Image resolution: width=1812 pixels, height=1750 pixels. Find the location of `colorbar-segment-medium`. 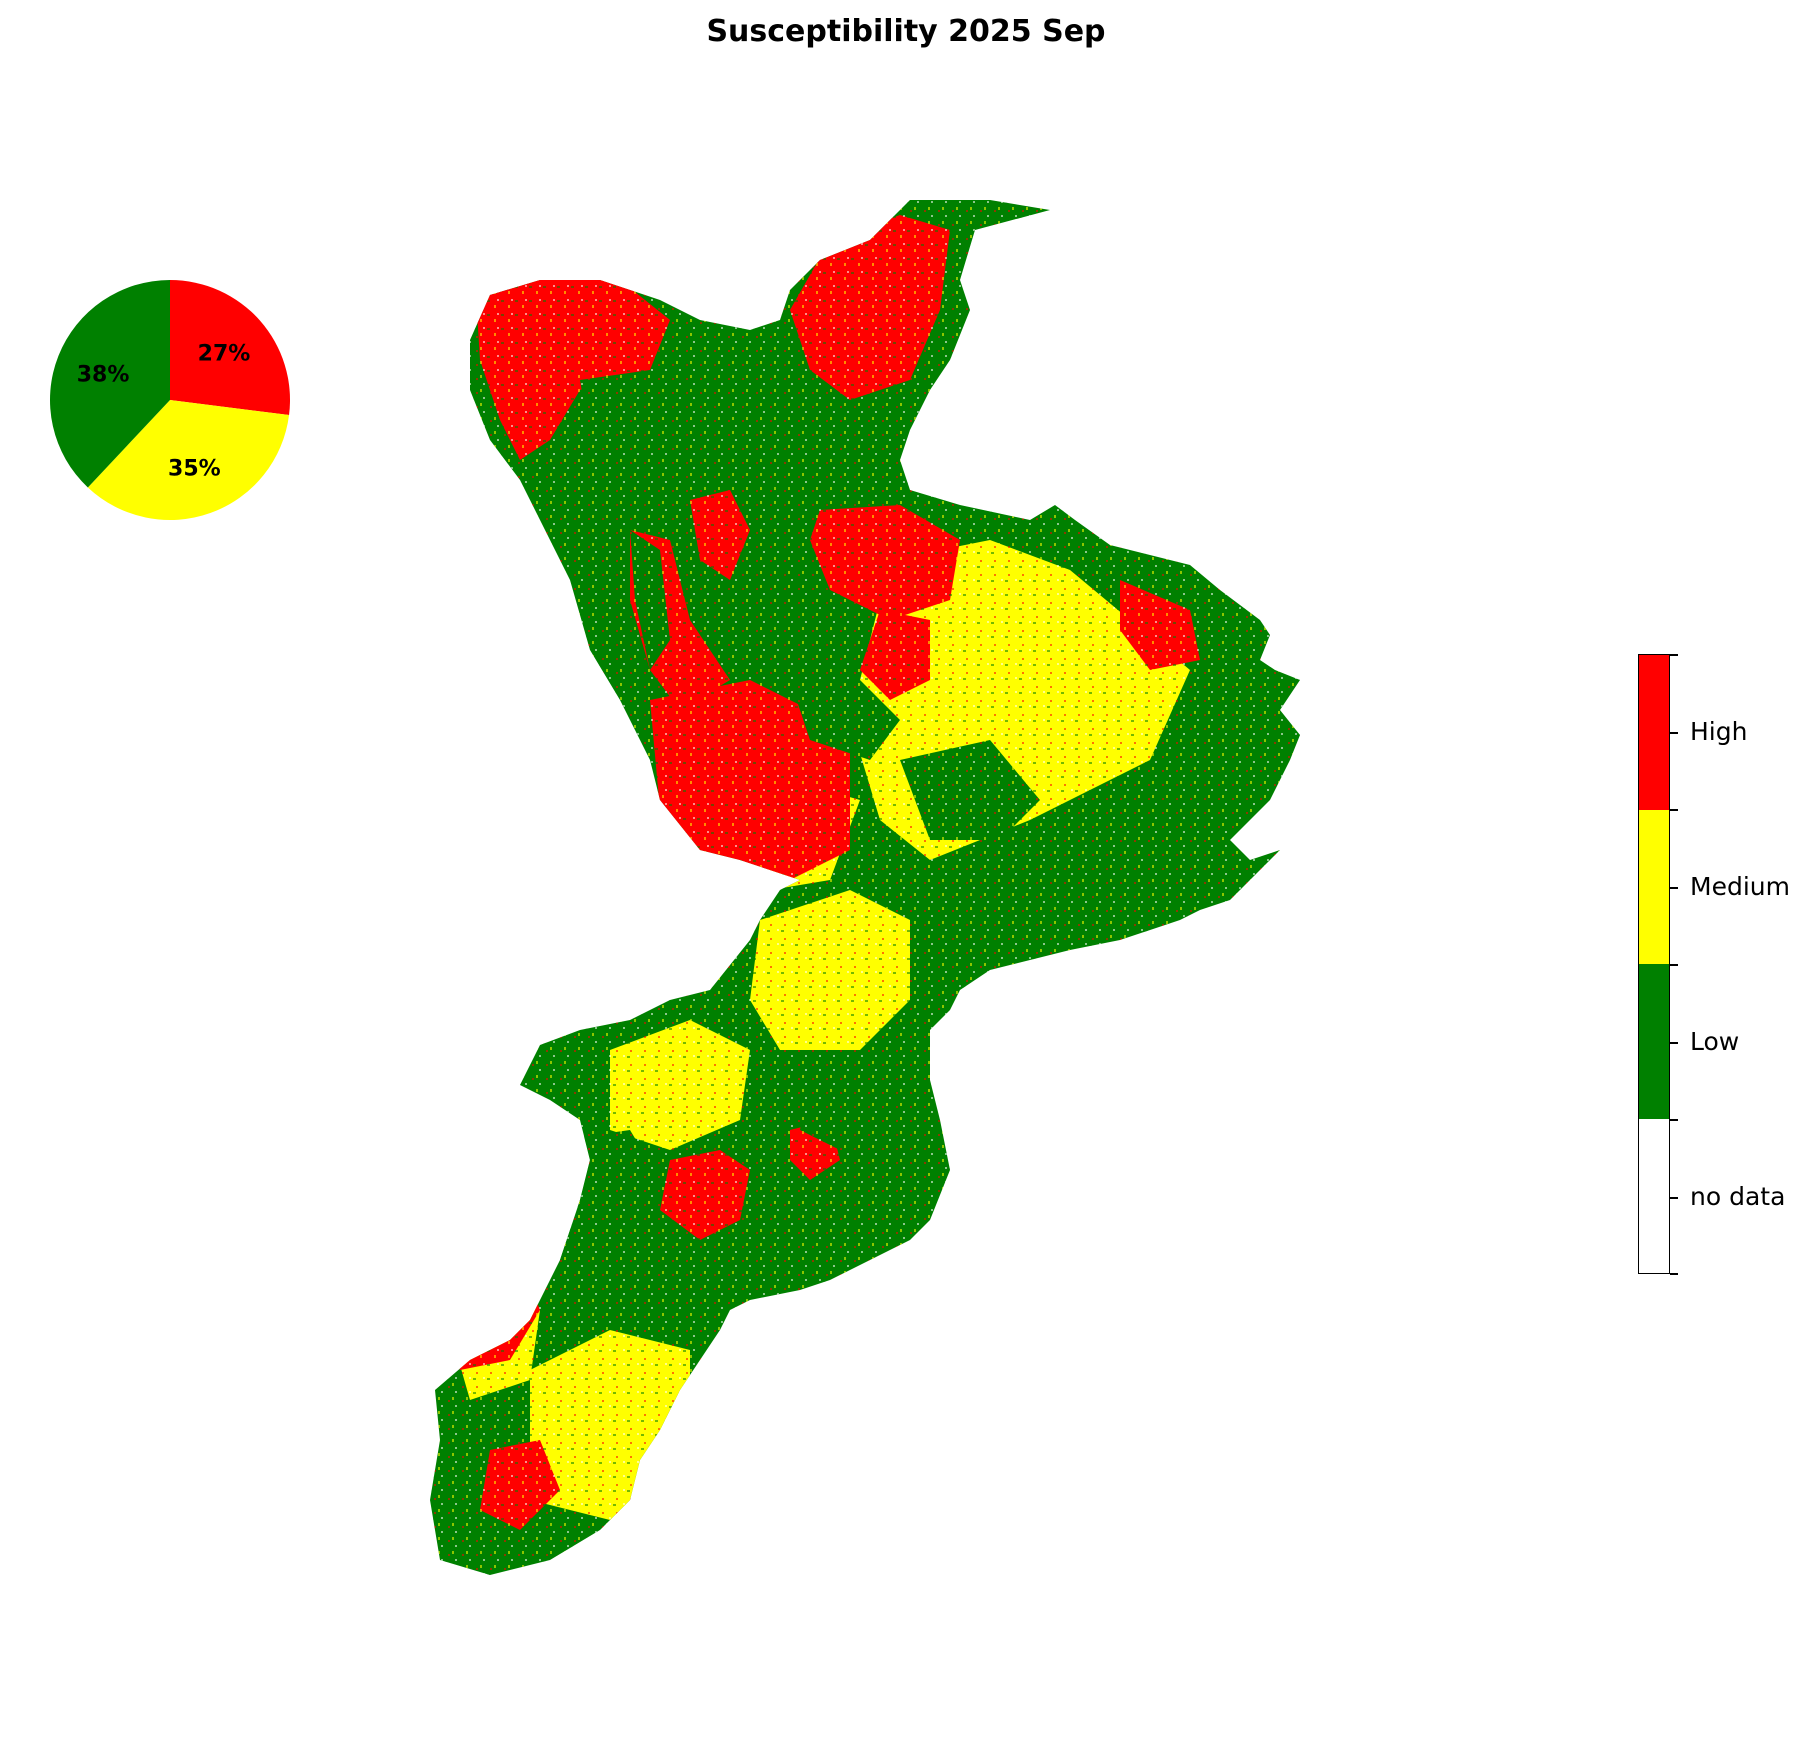

colorbar-segment-medium is located at coordinates (1654, 886).